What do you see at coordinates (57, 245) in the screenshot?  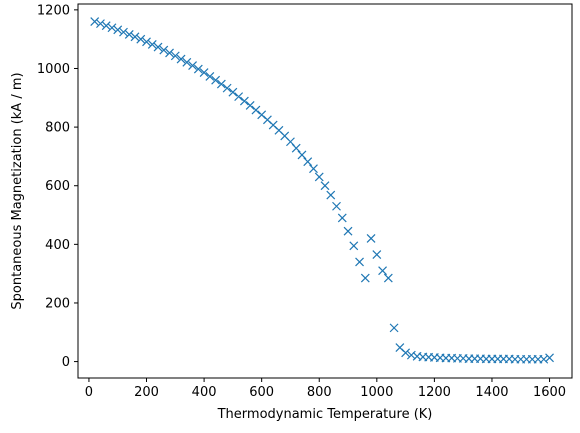 I see `y-tick-label: 400` at bounding box center [57, 245].